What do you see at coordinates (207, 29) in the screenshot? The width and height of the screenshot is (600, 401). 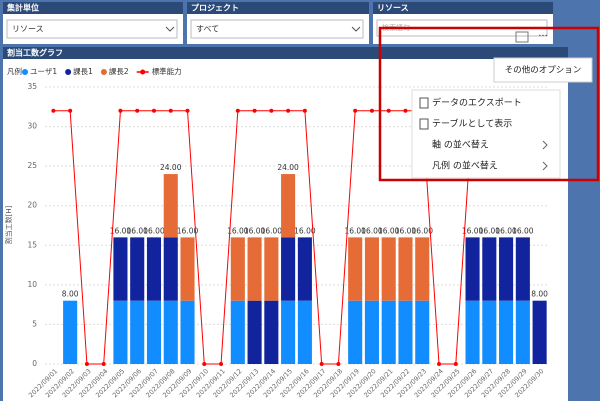 I see `dropdown-value: すべて` at bounding box center [207, 29].